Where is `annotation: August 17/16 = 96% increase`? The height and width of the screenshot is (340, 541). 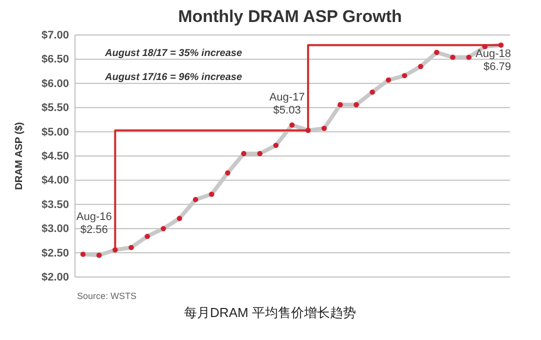 annotation: August 17/16 = 96% increase is located at coordinates (173, 77).